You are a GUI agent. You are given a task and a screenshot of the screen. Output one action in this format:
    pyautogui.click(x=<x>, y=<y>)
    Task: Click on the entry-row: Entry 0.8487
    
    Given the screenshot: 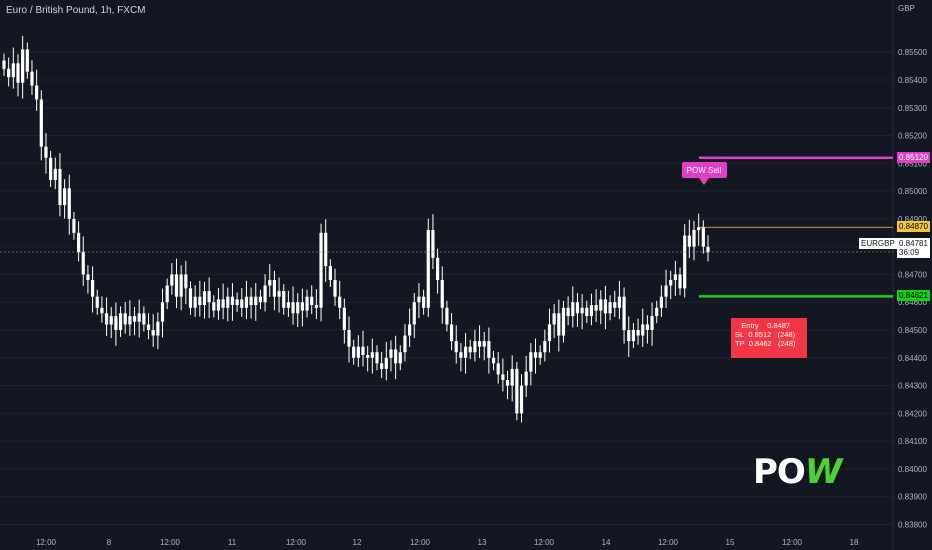 What is the action you would take?
    pyautogui.click(x=769, y=325)
    